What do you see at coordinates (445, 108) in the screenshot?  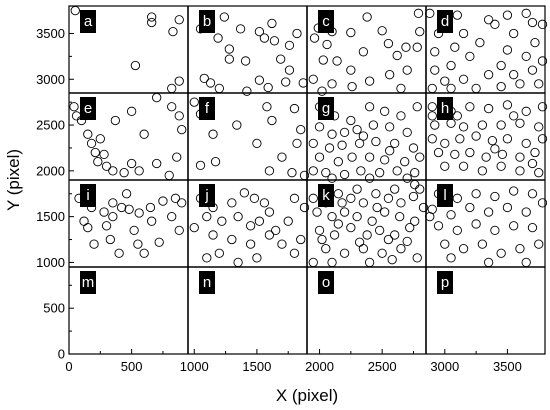 I see `panel-label: h` at bounding box center [445, 108].